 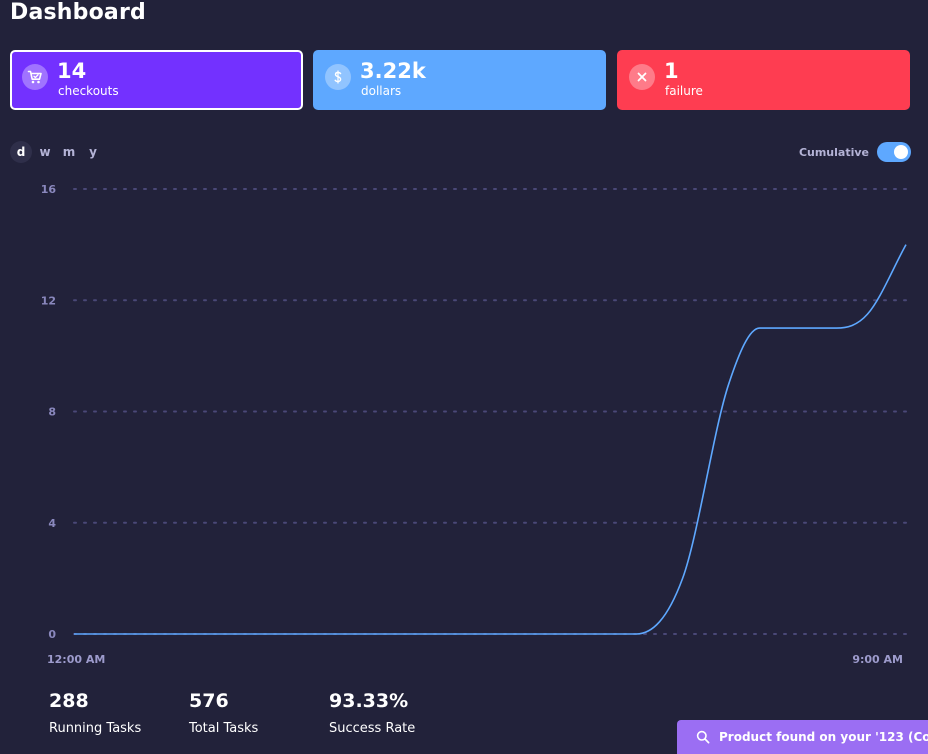 What do you see at coordinates (642, 77) in the screenshot?
I see `close-icon` at bounding box center [642, 77].